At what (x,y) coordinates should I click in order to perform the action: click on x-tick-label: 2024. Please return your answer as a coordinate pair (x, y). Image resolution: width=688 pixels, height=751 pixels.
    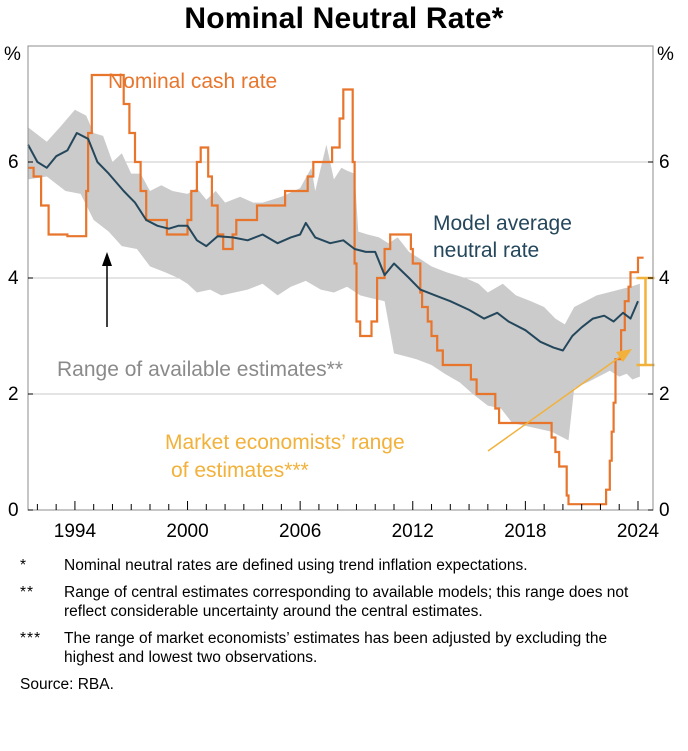
    Looking at the image, I should click on (638, 531).